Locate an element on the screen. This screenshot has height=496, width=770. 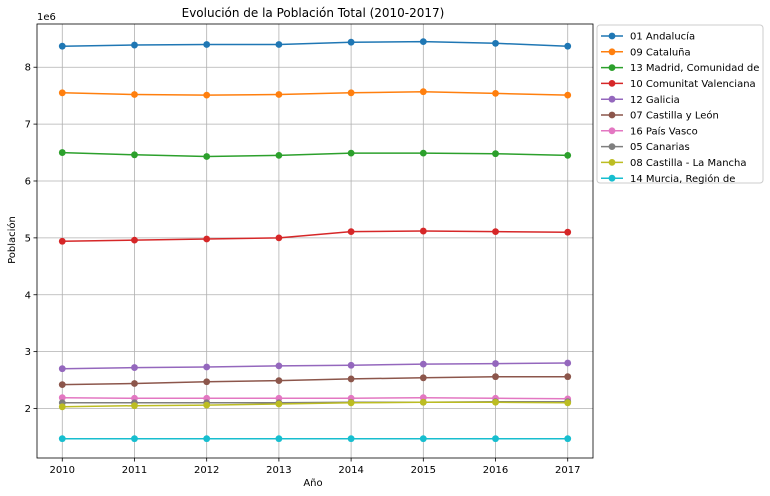
x-axis-title: Año is located at coordinates (312, 483).